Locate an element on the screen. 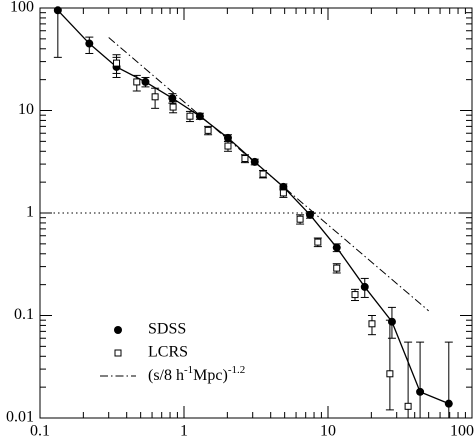  legend-label: SDSS is located at coordinates (167, 329).